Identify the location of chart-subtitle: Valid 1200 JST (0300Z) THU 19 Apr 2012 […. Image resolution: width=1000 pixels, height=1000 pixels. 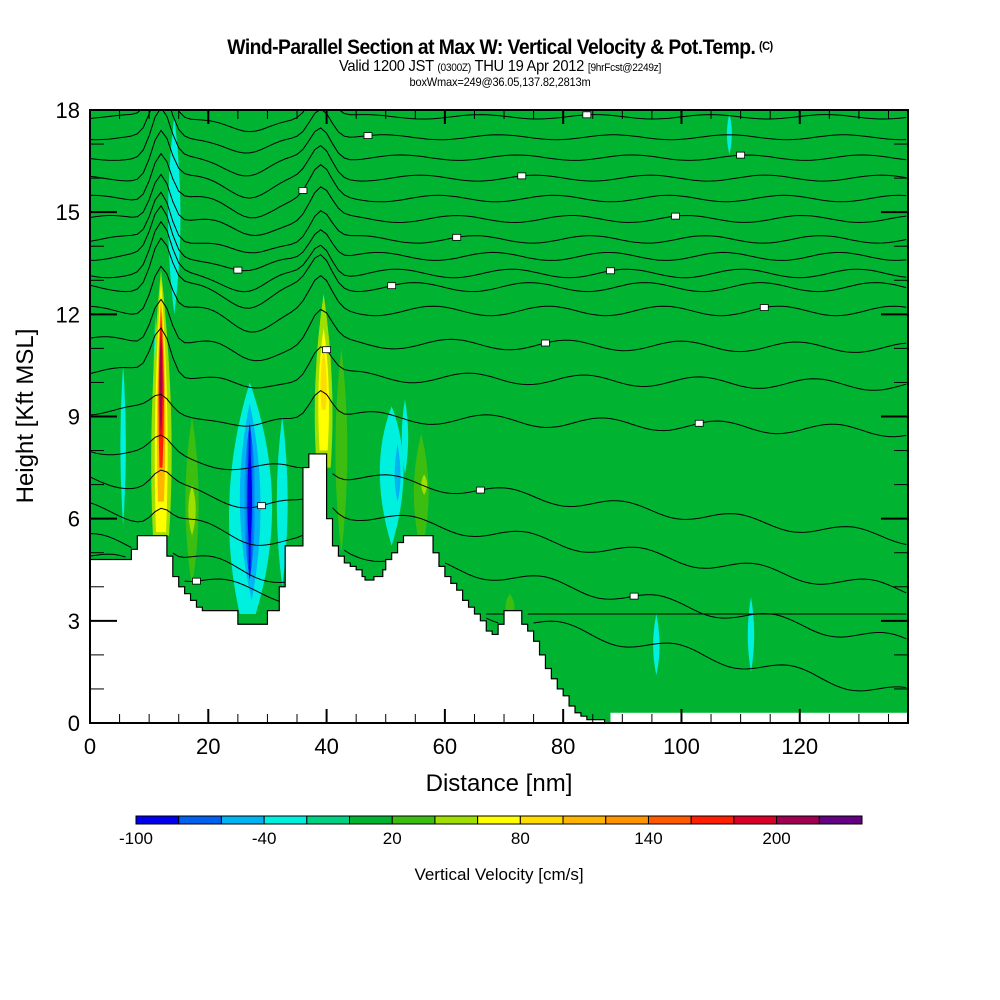
(500, 67).